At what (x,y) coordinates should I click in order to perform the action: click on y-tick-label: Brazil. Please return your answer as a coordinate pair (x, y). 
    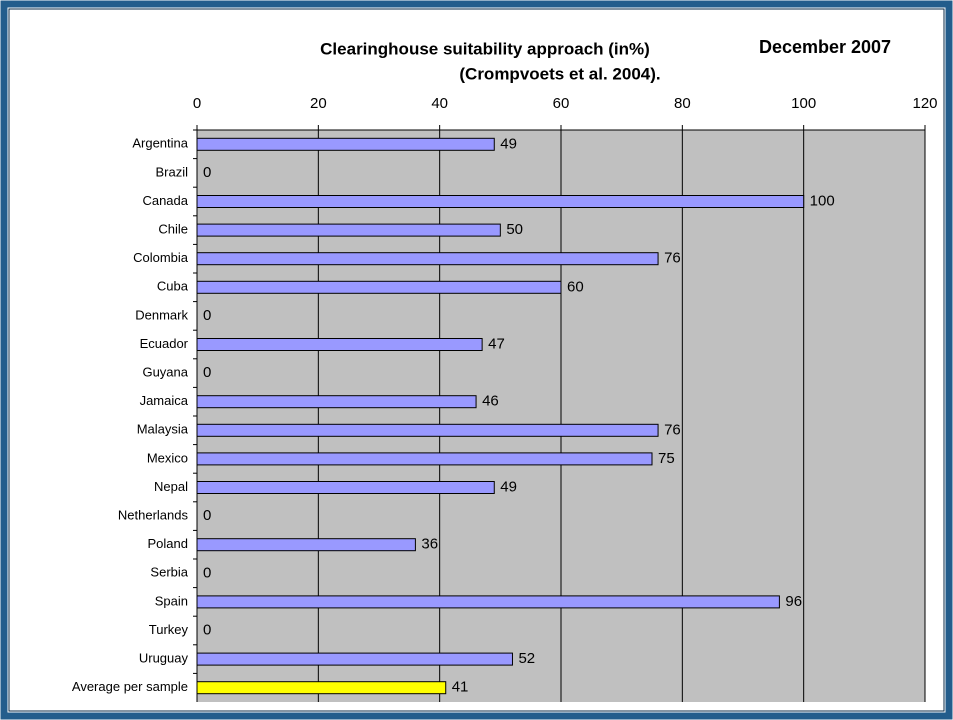
    Looking at the image, I should click on (171, 171).